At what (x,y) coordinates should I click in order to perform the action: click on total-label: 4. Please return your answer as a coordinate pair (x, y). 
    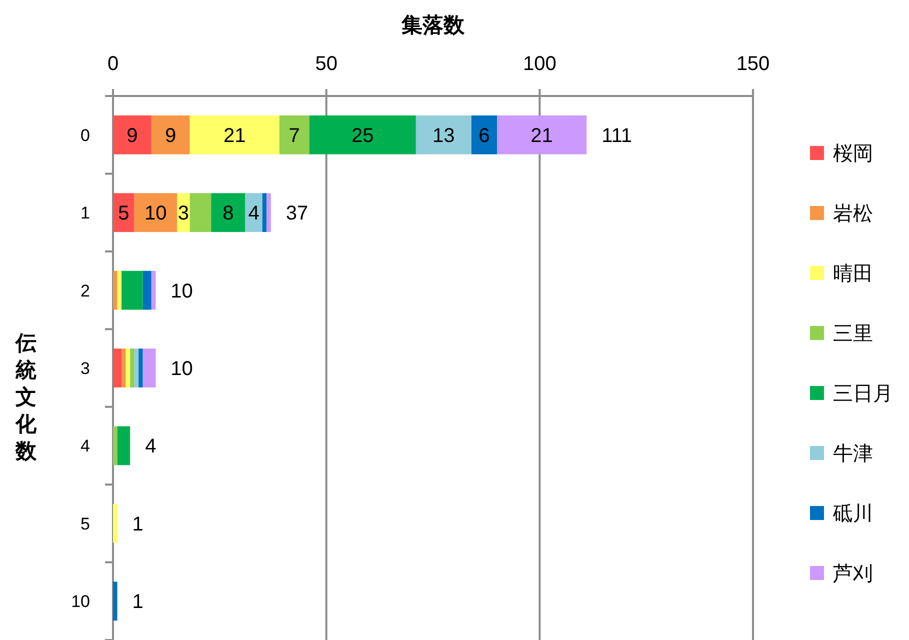
    Looking at the image, I should click on (150, 447).